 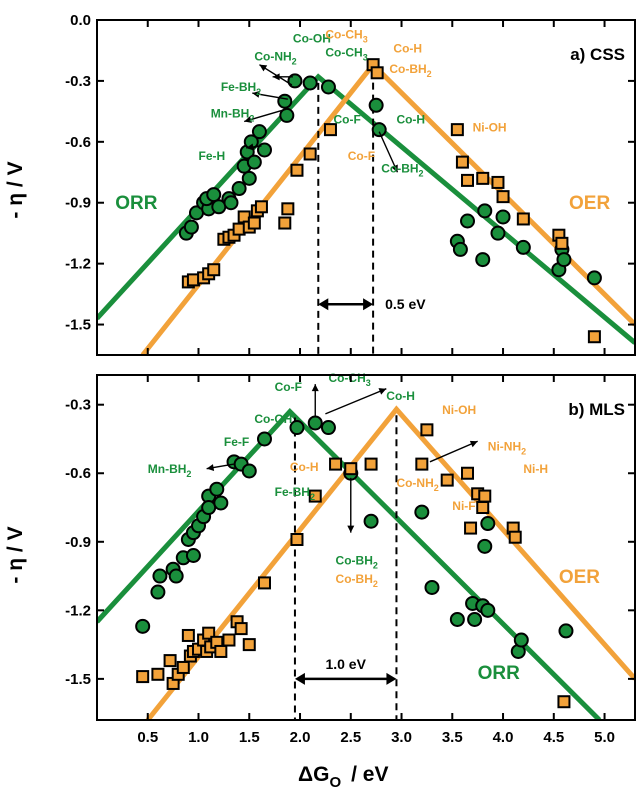 What do you see at coordinates (401, 737) in the screenshot?
I see `x-tick-label: 3.0` at bounding box center [401, 737].